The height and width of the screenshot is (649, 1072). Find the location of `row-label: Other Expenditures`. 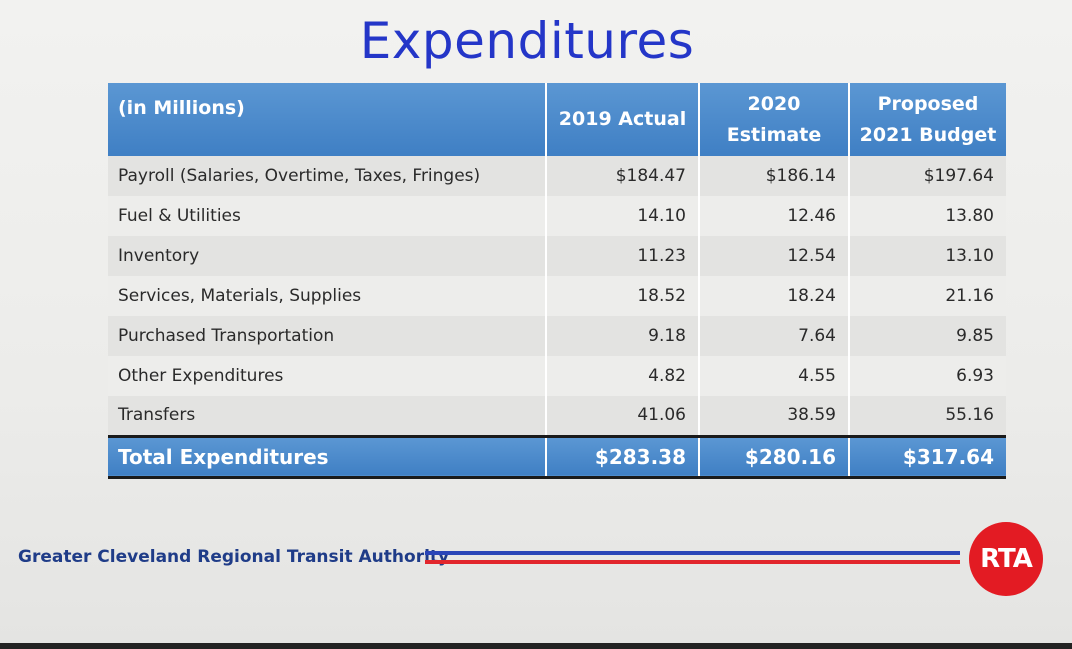

row-label: Other Expenditures is located at coordinates (327, 376).